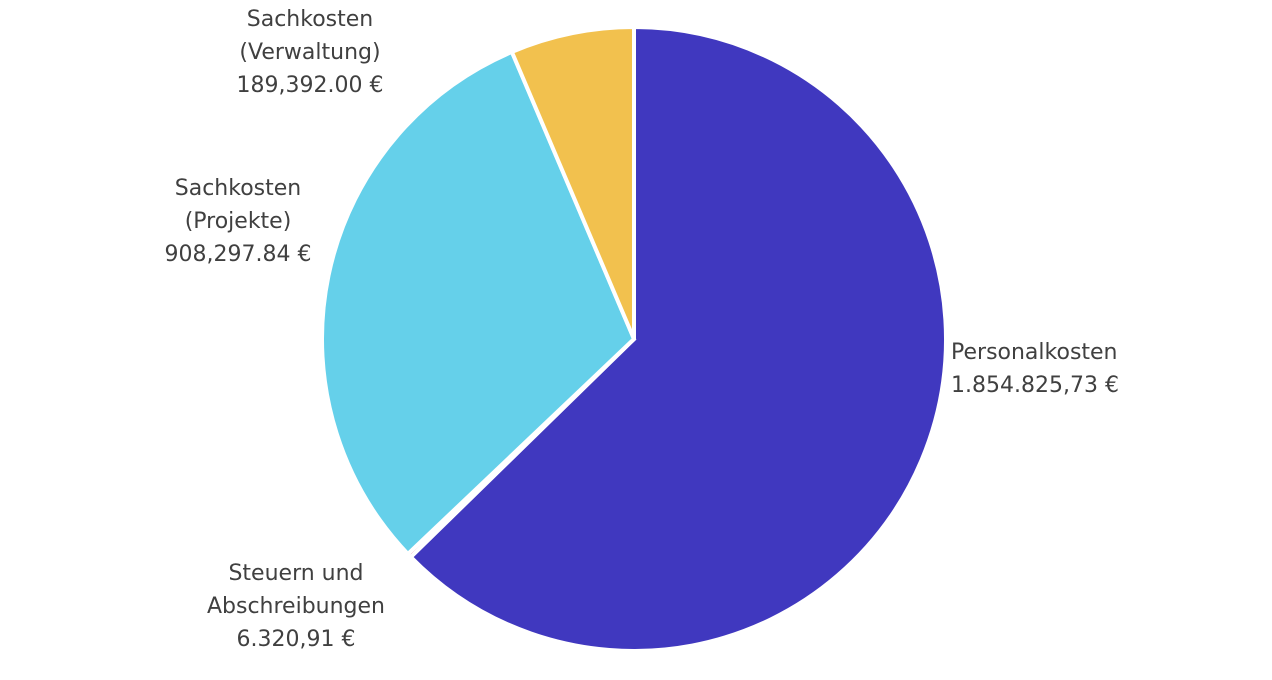 The height and width of the screenshot is (680, 1272). Describe the element at coordinates (1034, 352) in the screenshot. I see `label-personalkosten-name: Personalkosten` at that location.